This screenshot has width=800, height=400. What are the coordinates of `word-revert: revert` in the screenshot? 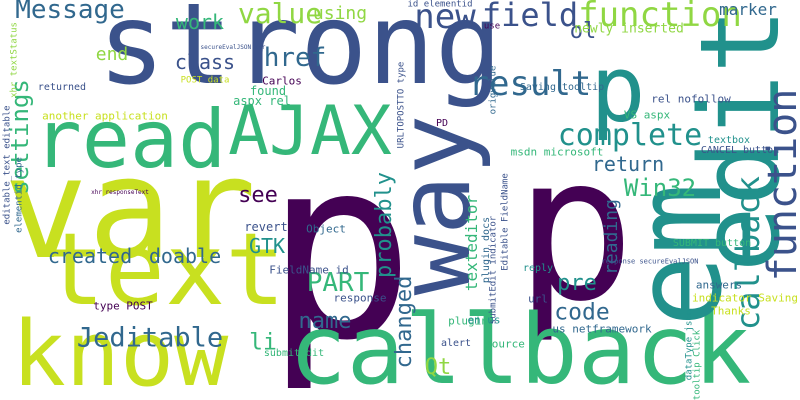 It's located at (266, 227).